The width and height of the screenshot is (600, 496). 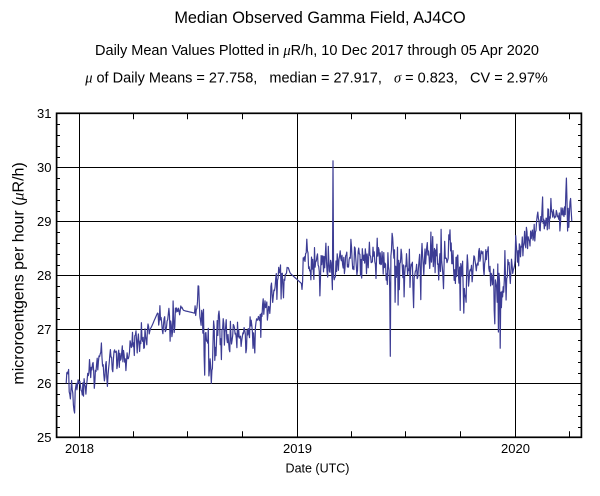 I want to click on svg-text: 2019, so click(x=297, y=448).